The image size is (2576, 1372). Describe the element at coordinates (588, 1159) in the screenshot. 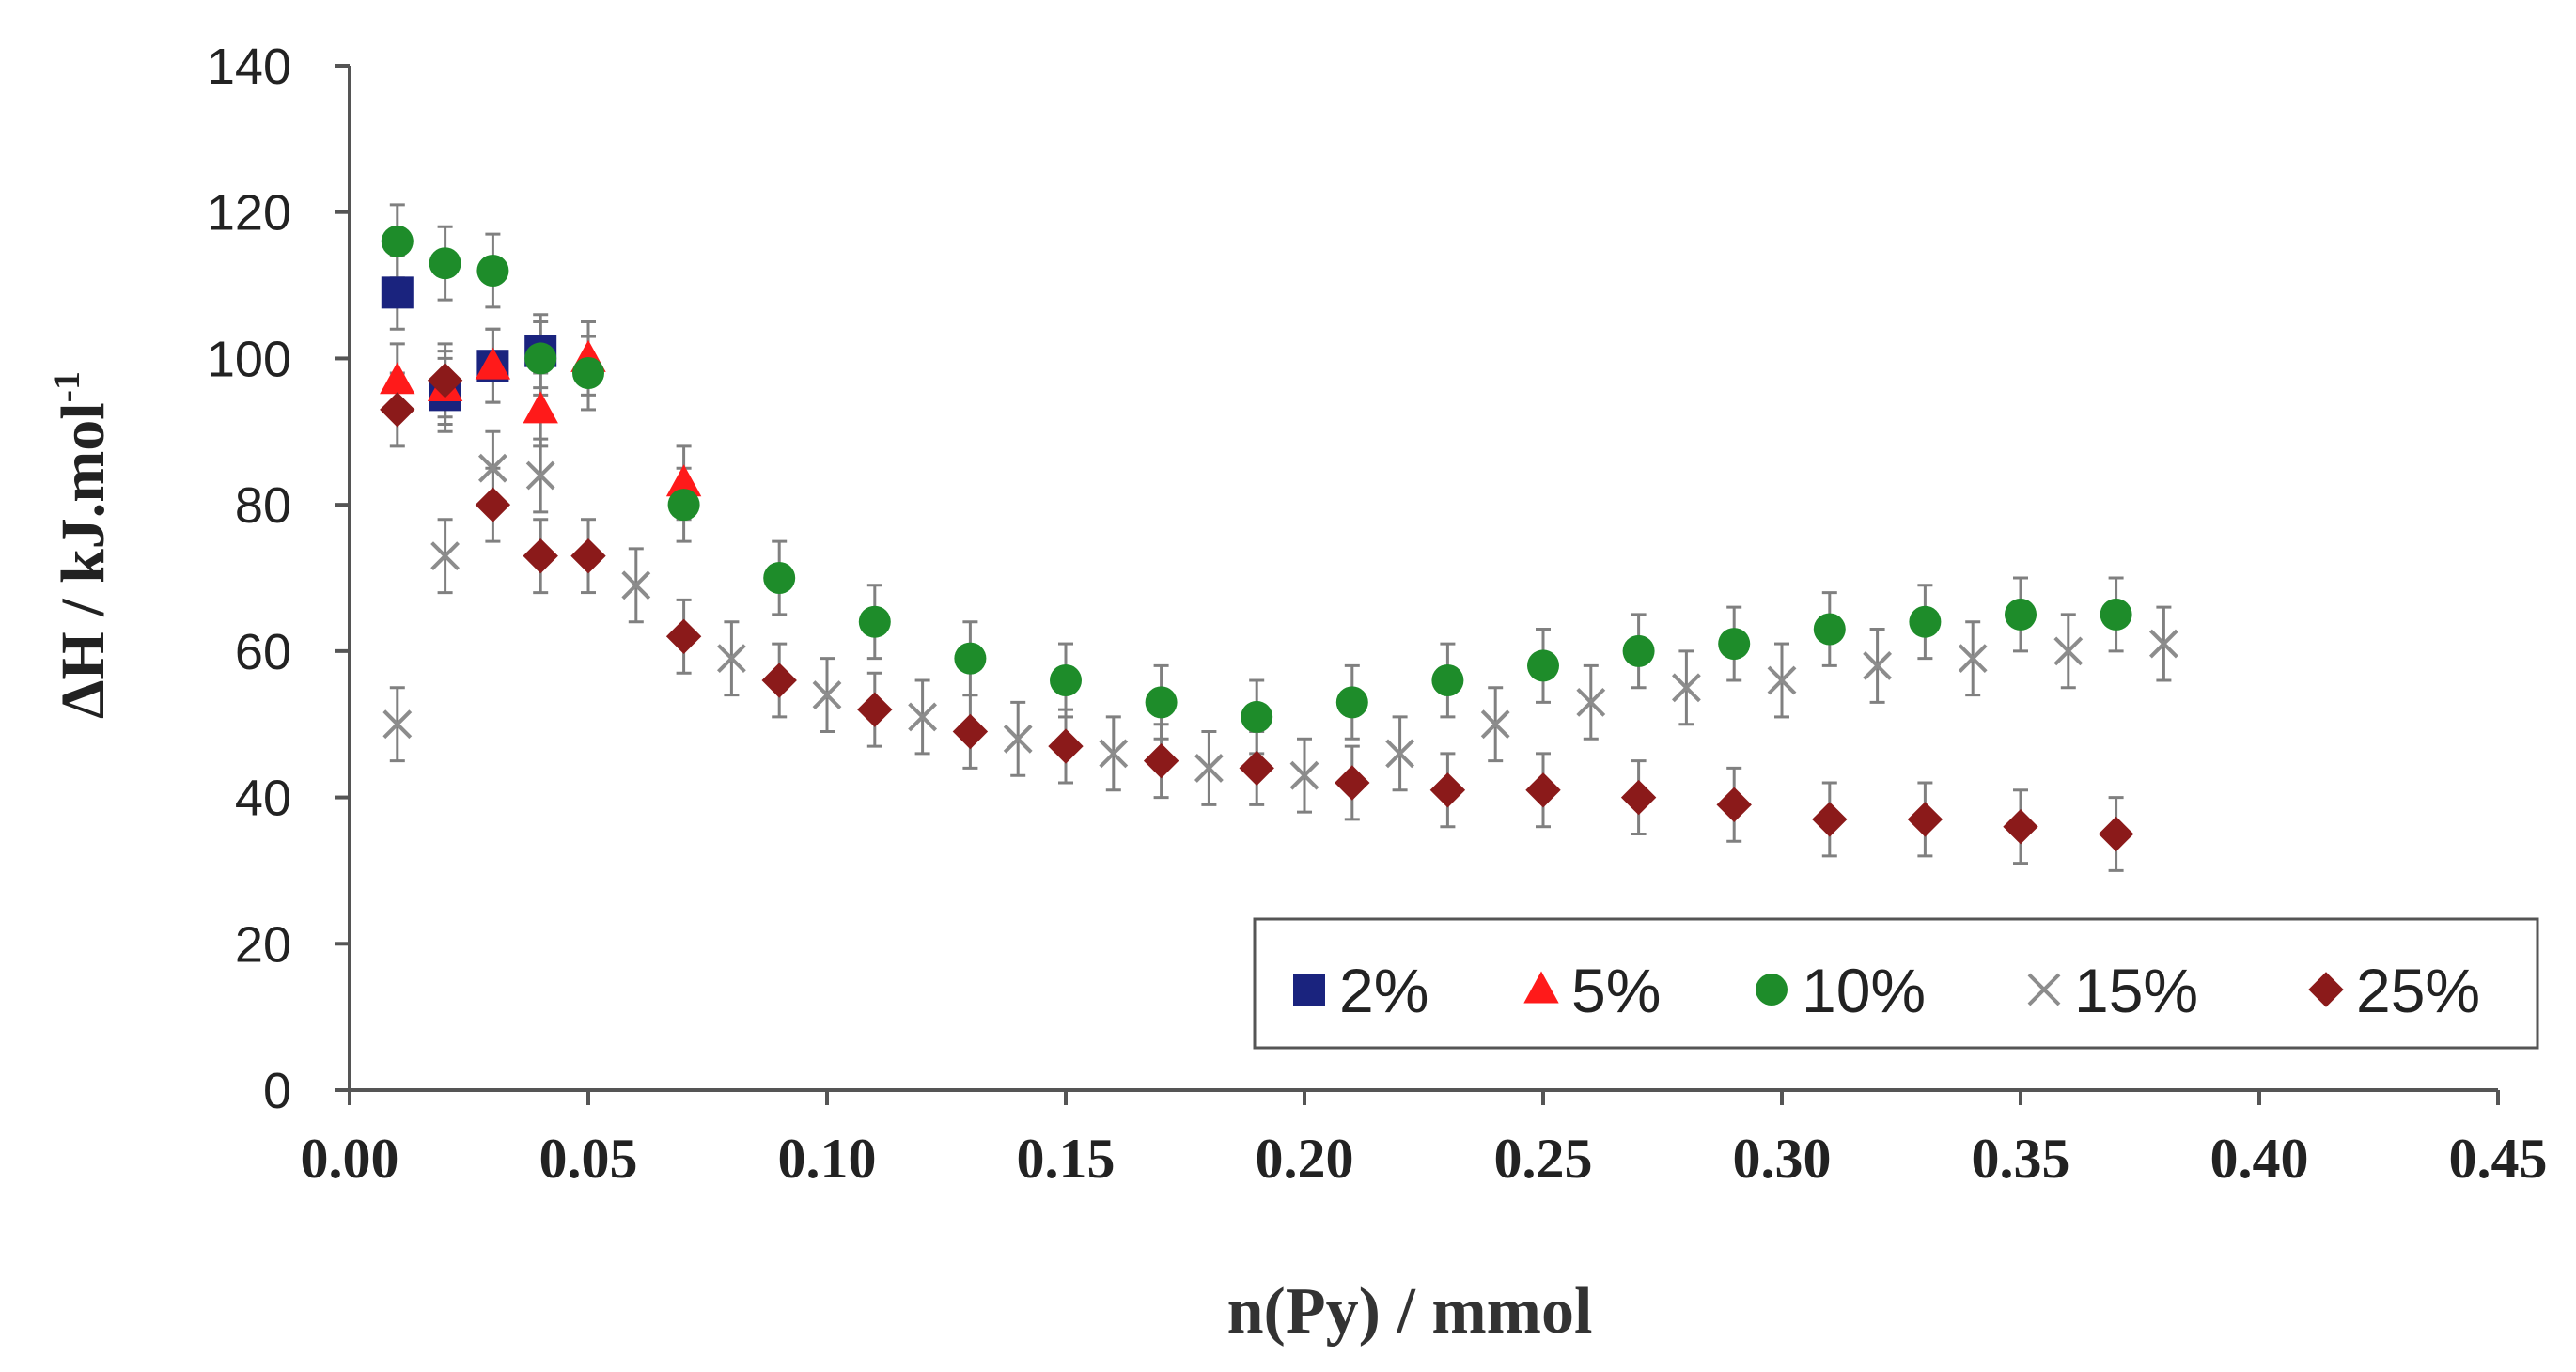

I see `x-tick-label: 0.05` at that location.